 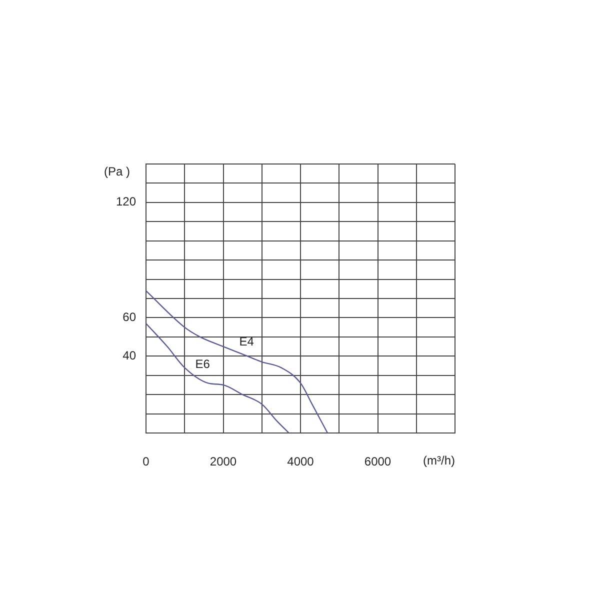 I want to click on x-axis-title: (m³/h), so click(x=439, y=460).